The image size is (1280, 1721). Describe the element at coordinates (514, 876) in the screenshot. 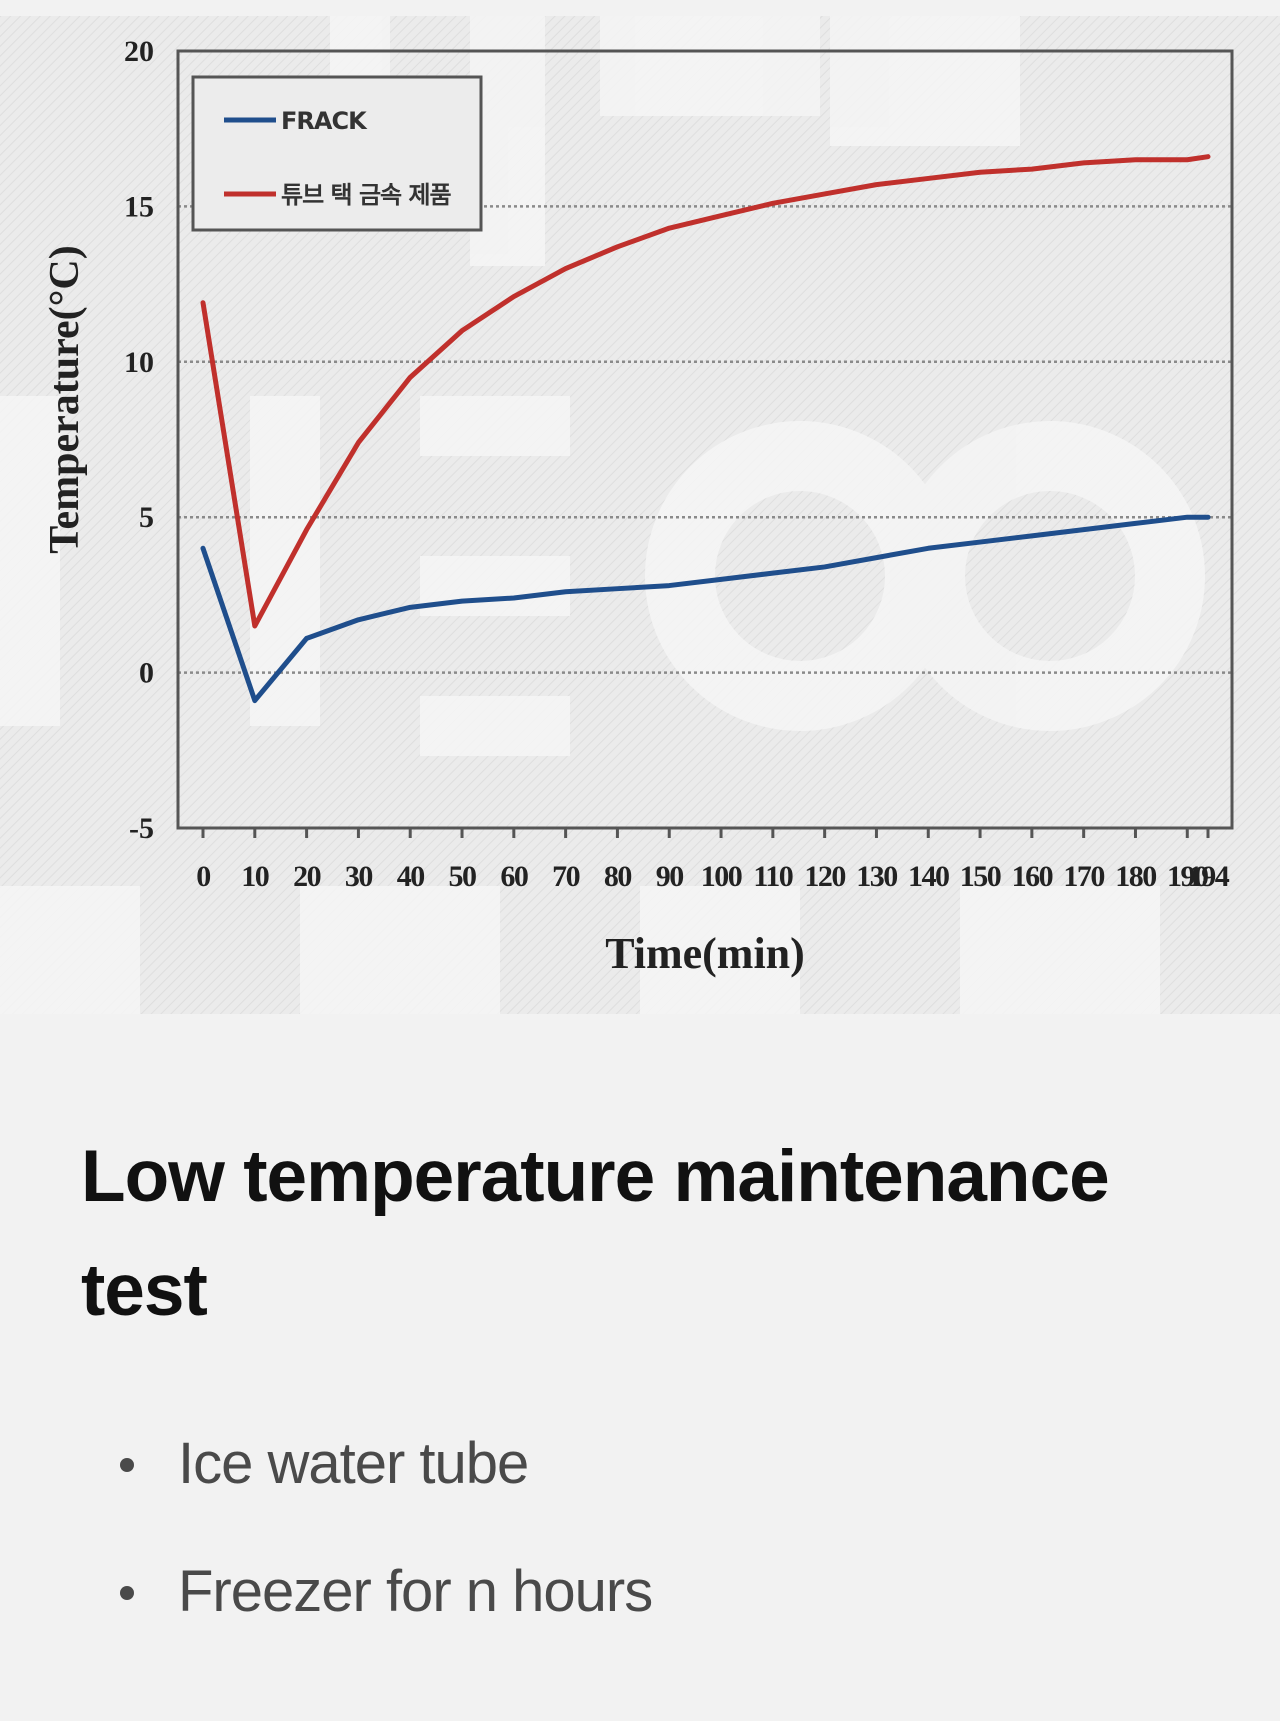

I see `x-tick-label: 60` at that location.